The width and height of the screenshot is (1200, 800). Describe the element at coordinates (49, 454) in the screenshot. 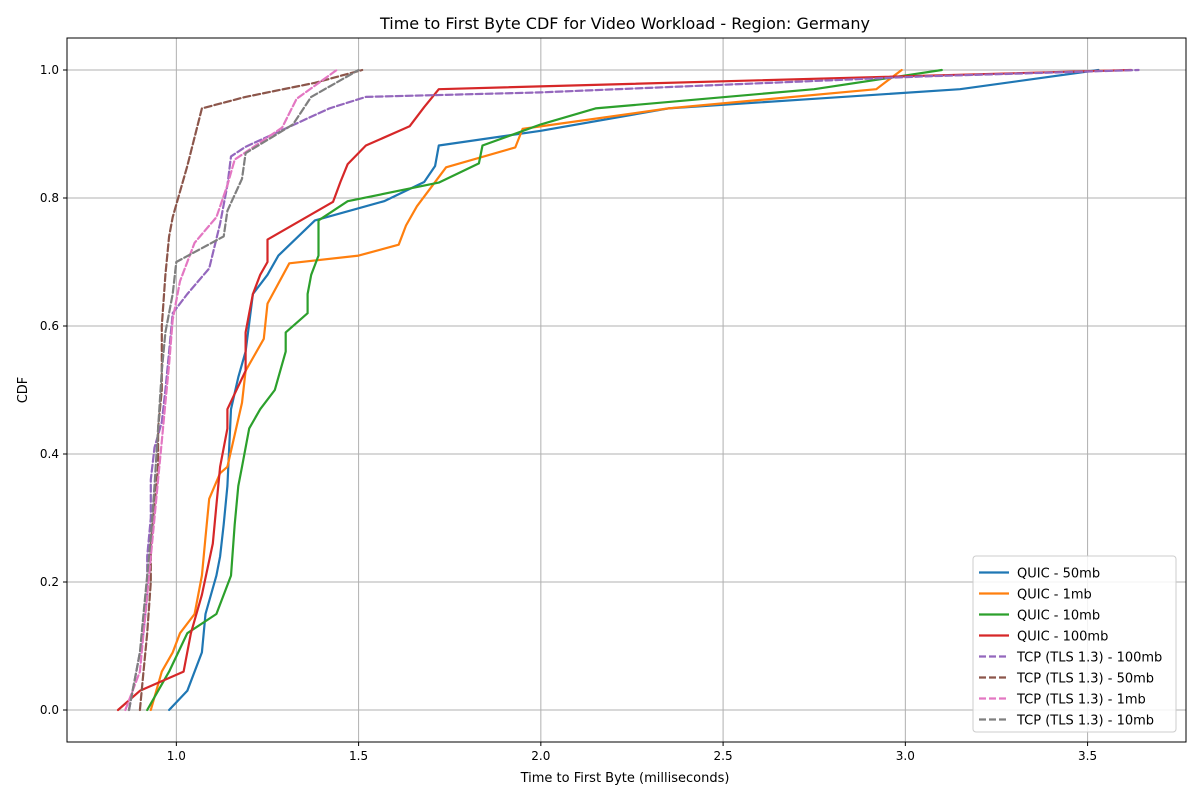

I see `y-tick-label: 0.4` at that location.